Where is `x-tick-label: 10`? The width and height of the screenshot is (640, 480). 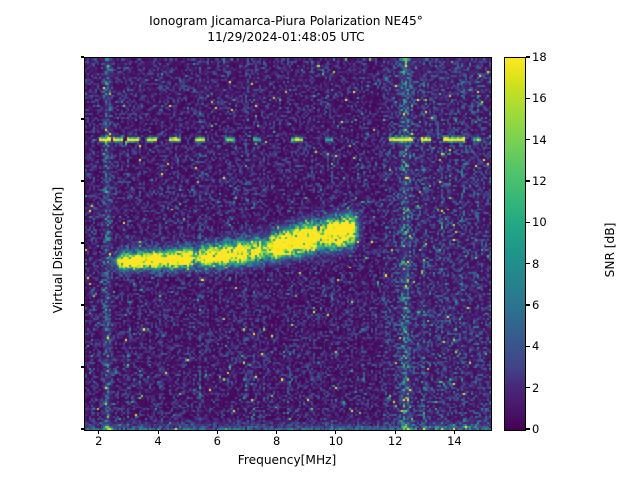
x-tick-label: 10 is located at coordinates (336, 441).